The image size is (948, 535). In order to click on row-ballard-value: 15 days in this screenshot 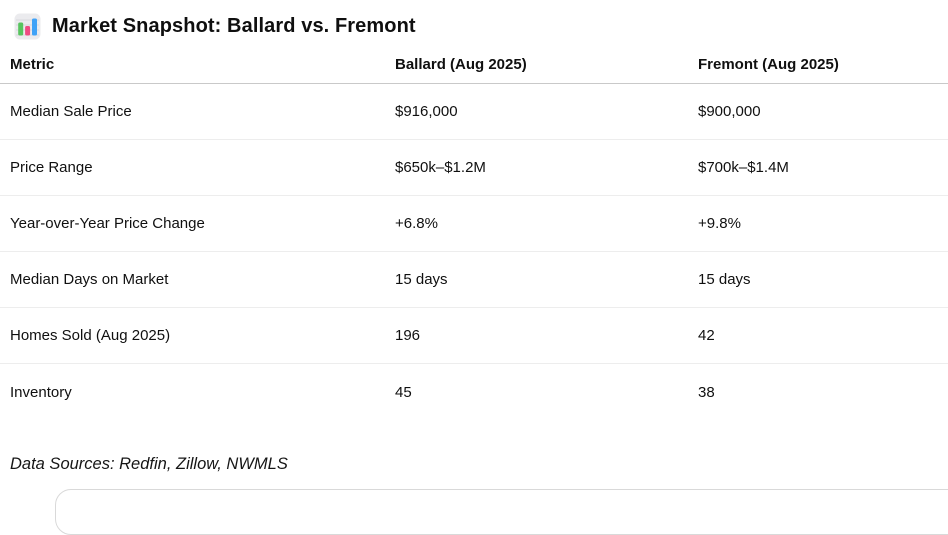, I will do `click(421, 279)`.